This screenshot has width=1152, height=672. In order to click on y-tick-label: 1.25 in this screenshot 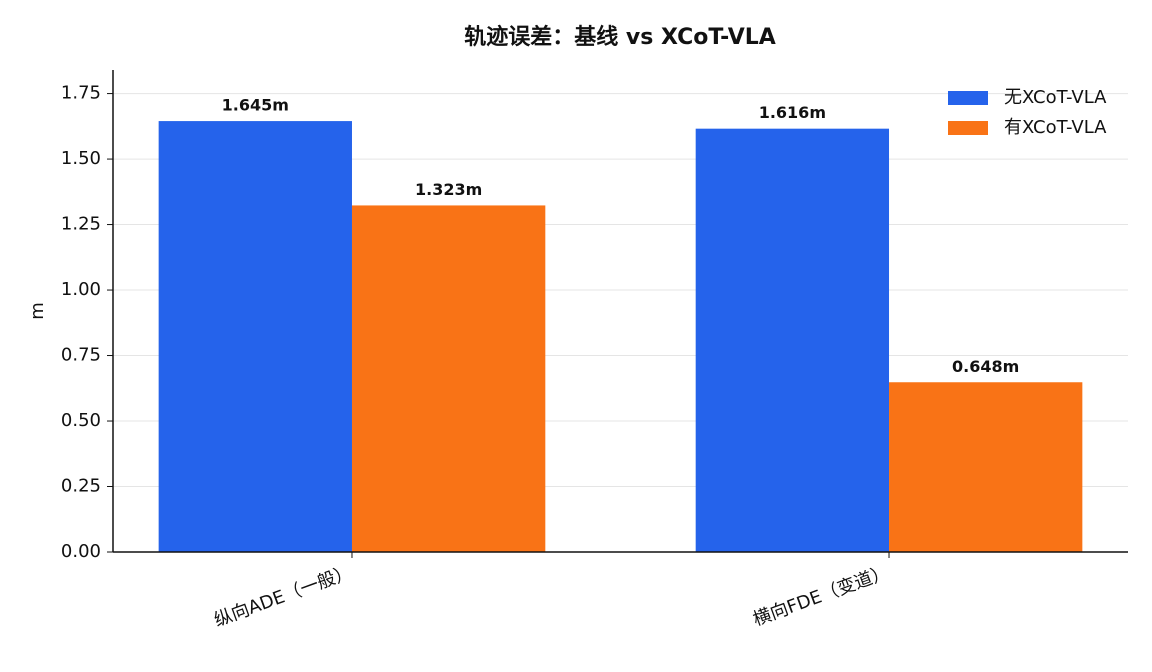, I will do `click(81, 224)`.